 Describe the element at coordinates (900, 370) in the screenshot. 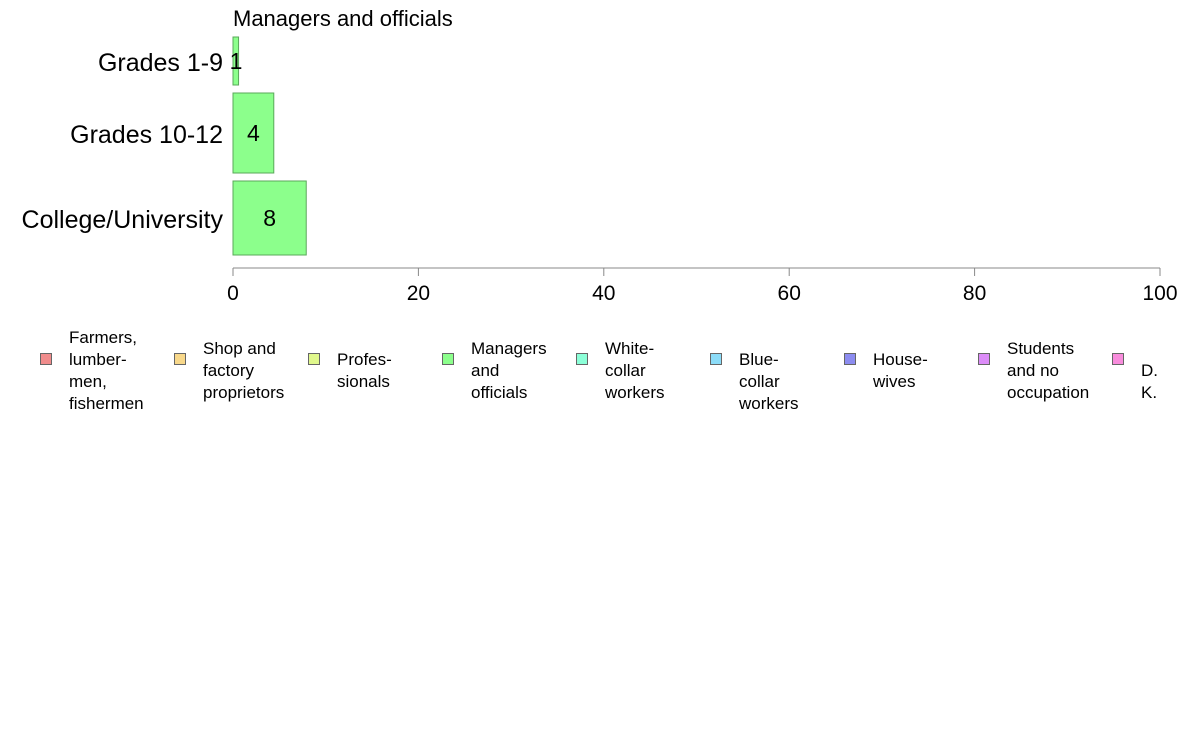

I see `legend-label: House- wives` at that location.